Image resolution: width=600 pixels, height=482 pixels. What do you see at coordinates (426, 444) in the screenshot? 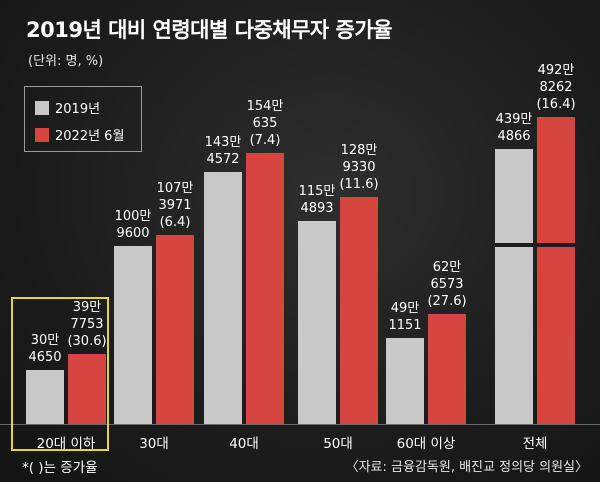
I see `category-label-4: 60대 이상` at bounding box center [426, 444].